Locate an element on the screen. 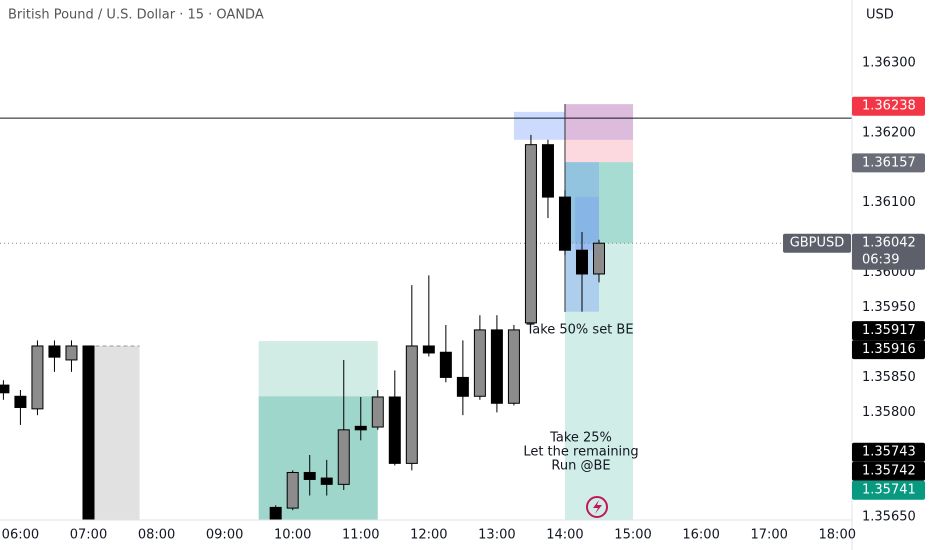 This screenshot has width=932, height=550. y-tick-label: 1.35850 is located at coordinates (889, 377).